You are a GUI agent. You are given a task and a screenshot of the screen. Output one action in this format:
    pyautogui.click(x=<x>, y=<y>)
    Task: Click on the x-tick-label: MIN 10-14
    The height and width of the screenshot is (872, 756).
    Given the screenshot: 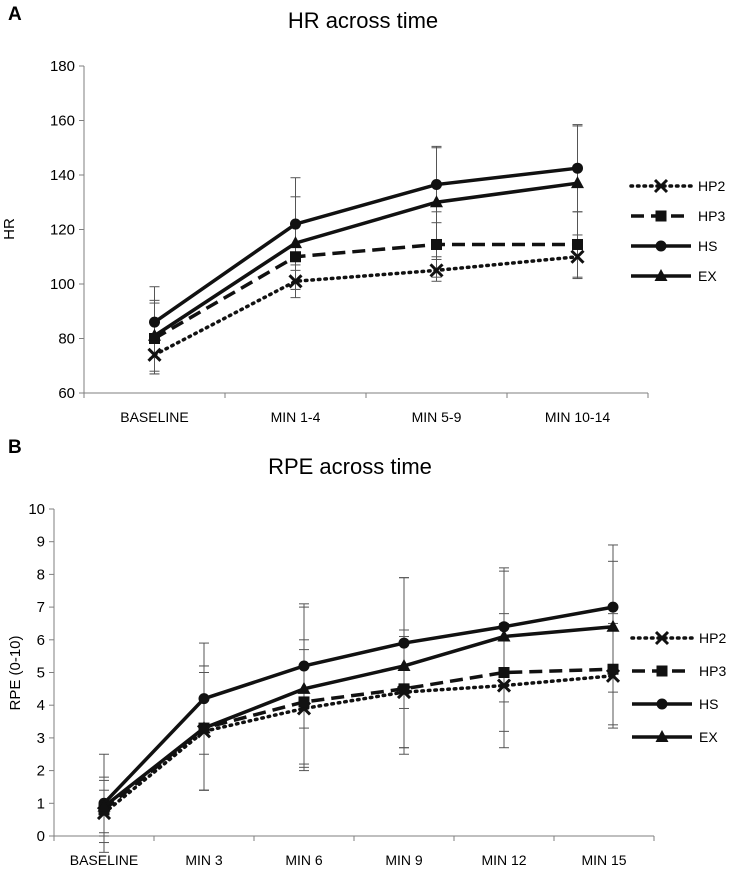 What is the action you would take?
    pyautogui.click(x=578, y=417)
    